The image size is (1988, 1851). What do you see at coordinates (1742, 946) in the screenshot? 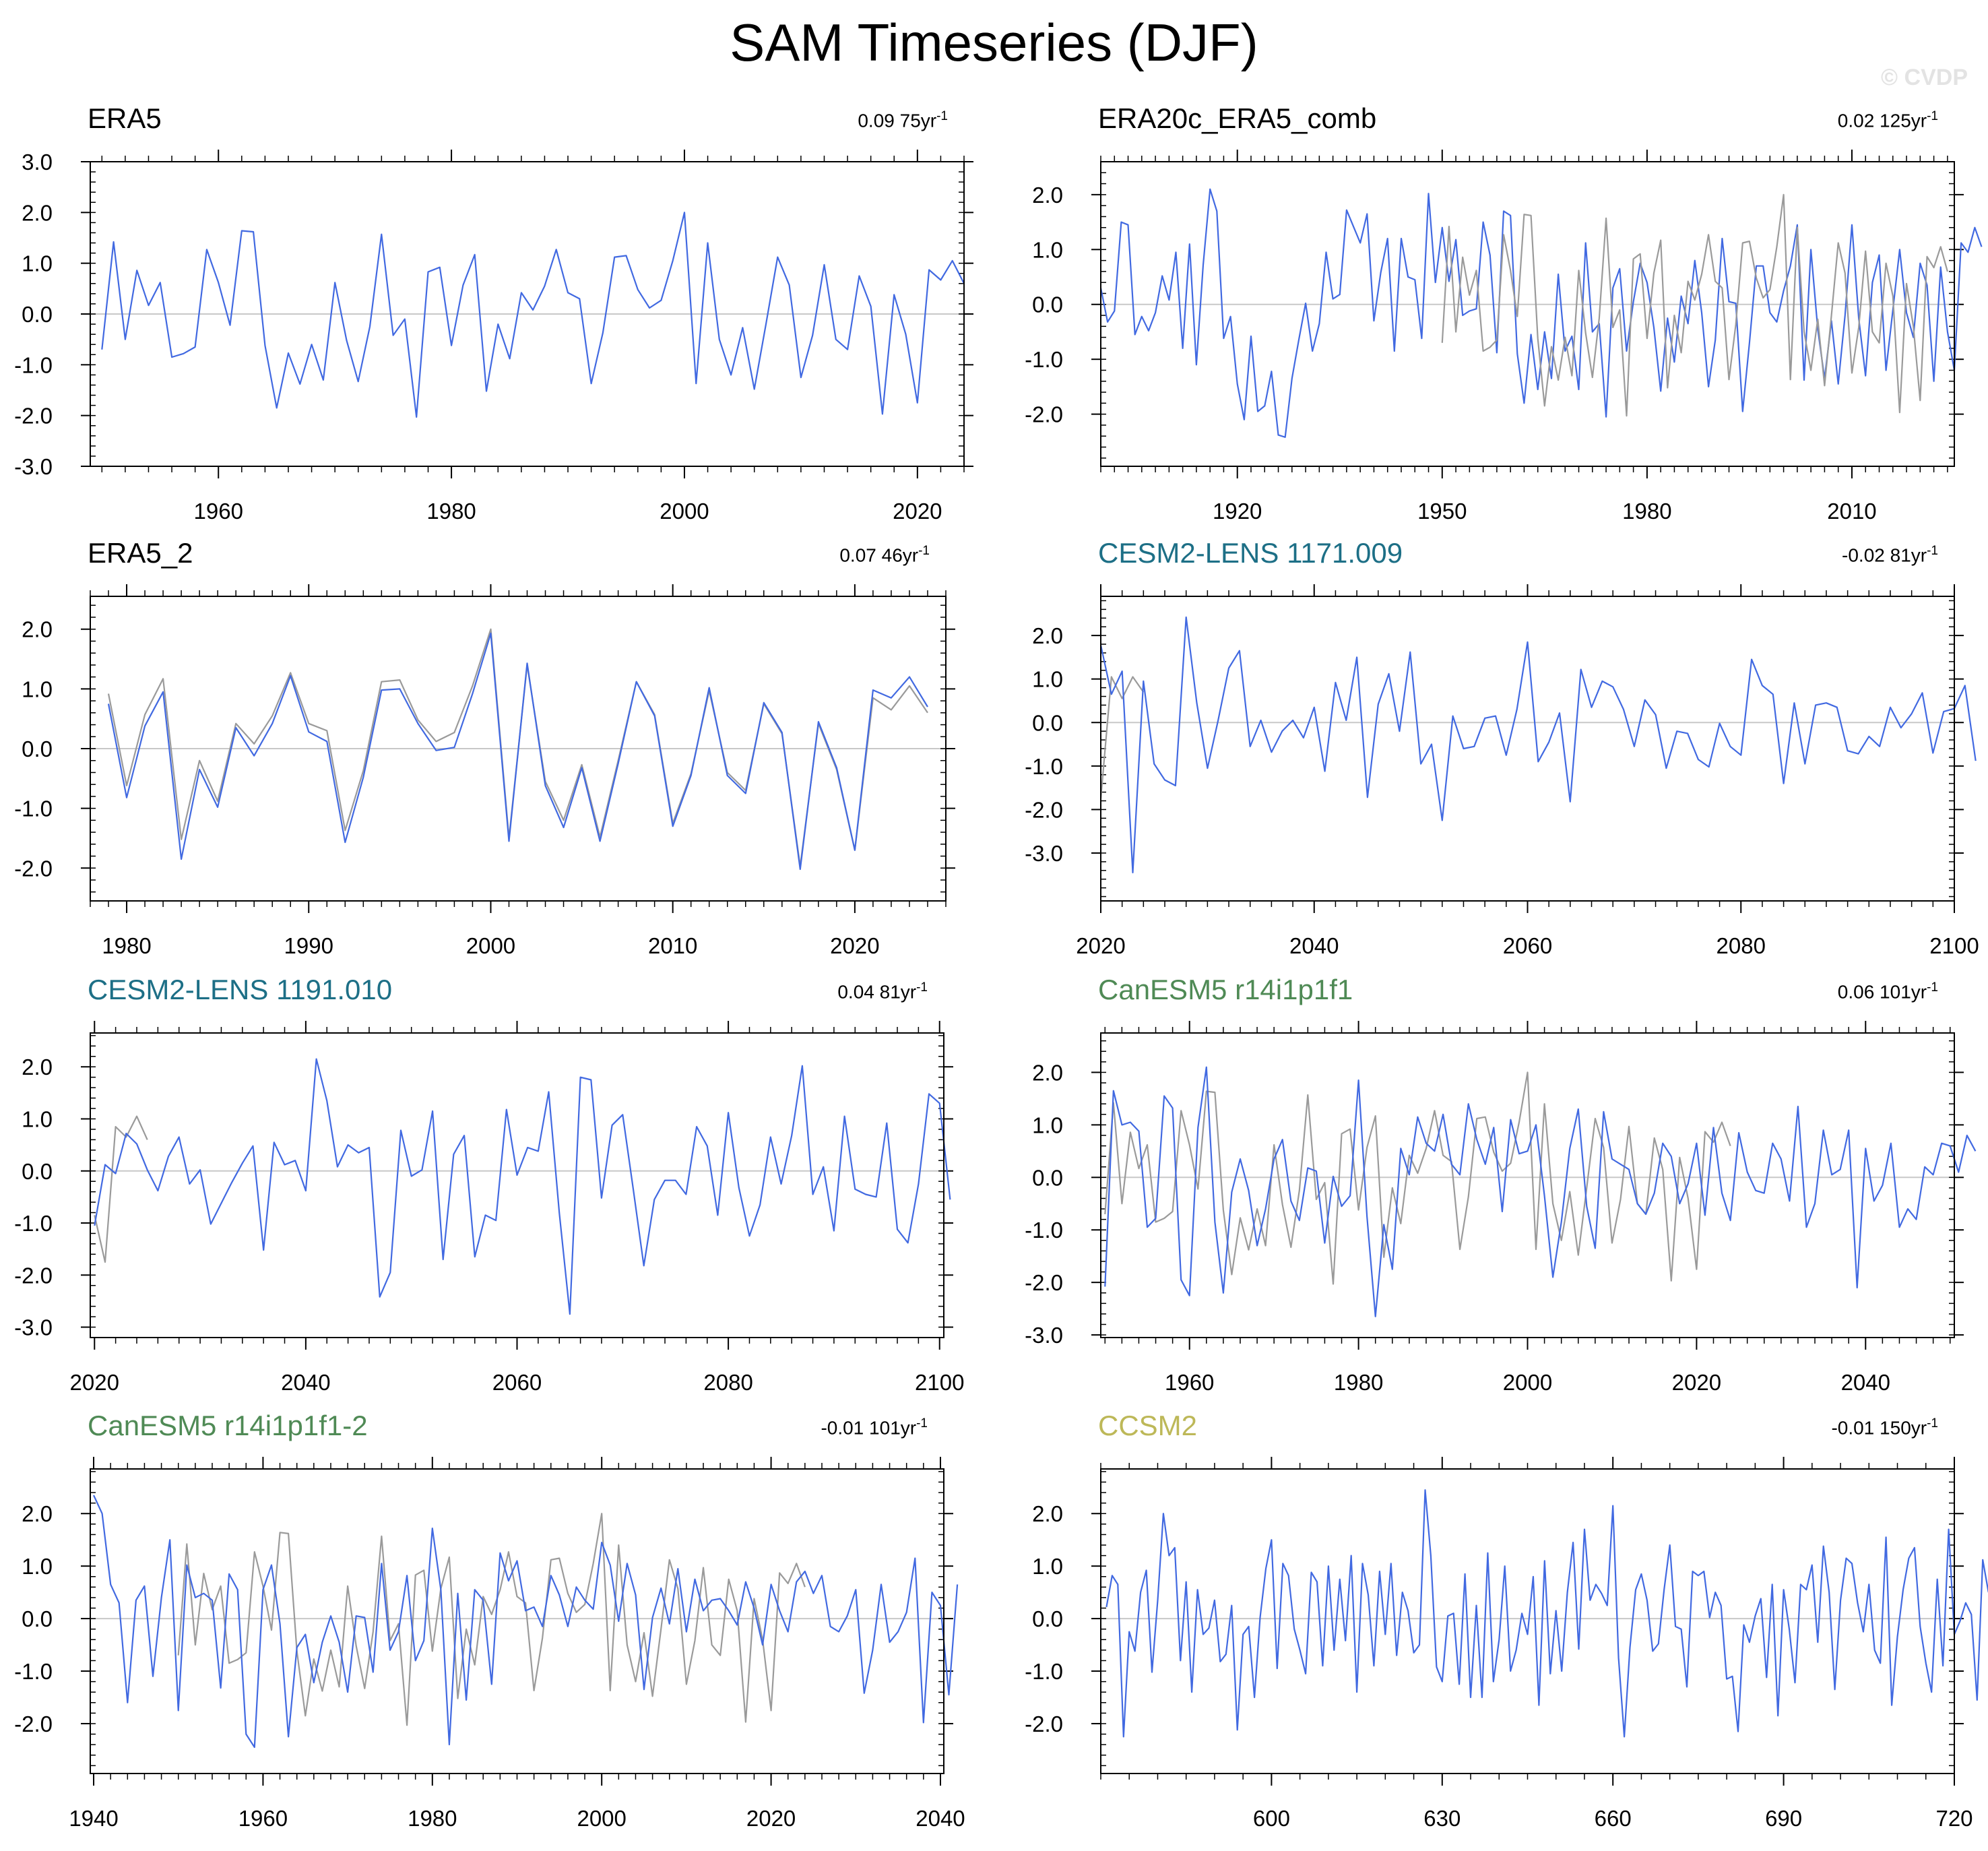
I see `x-tick-label: 2080` at bounding box center [1742, 946].